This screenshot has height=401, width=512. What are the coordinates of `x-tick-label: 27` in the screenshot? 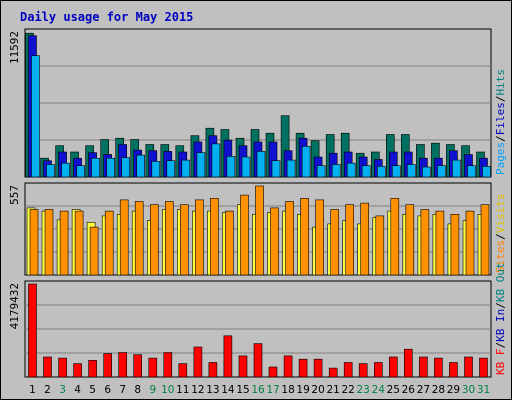 It's located at (423, 390).